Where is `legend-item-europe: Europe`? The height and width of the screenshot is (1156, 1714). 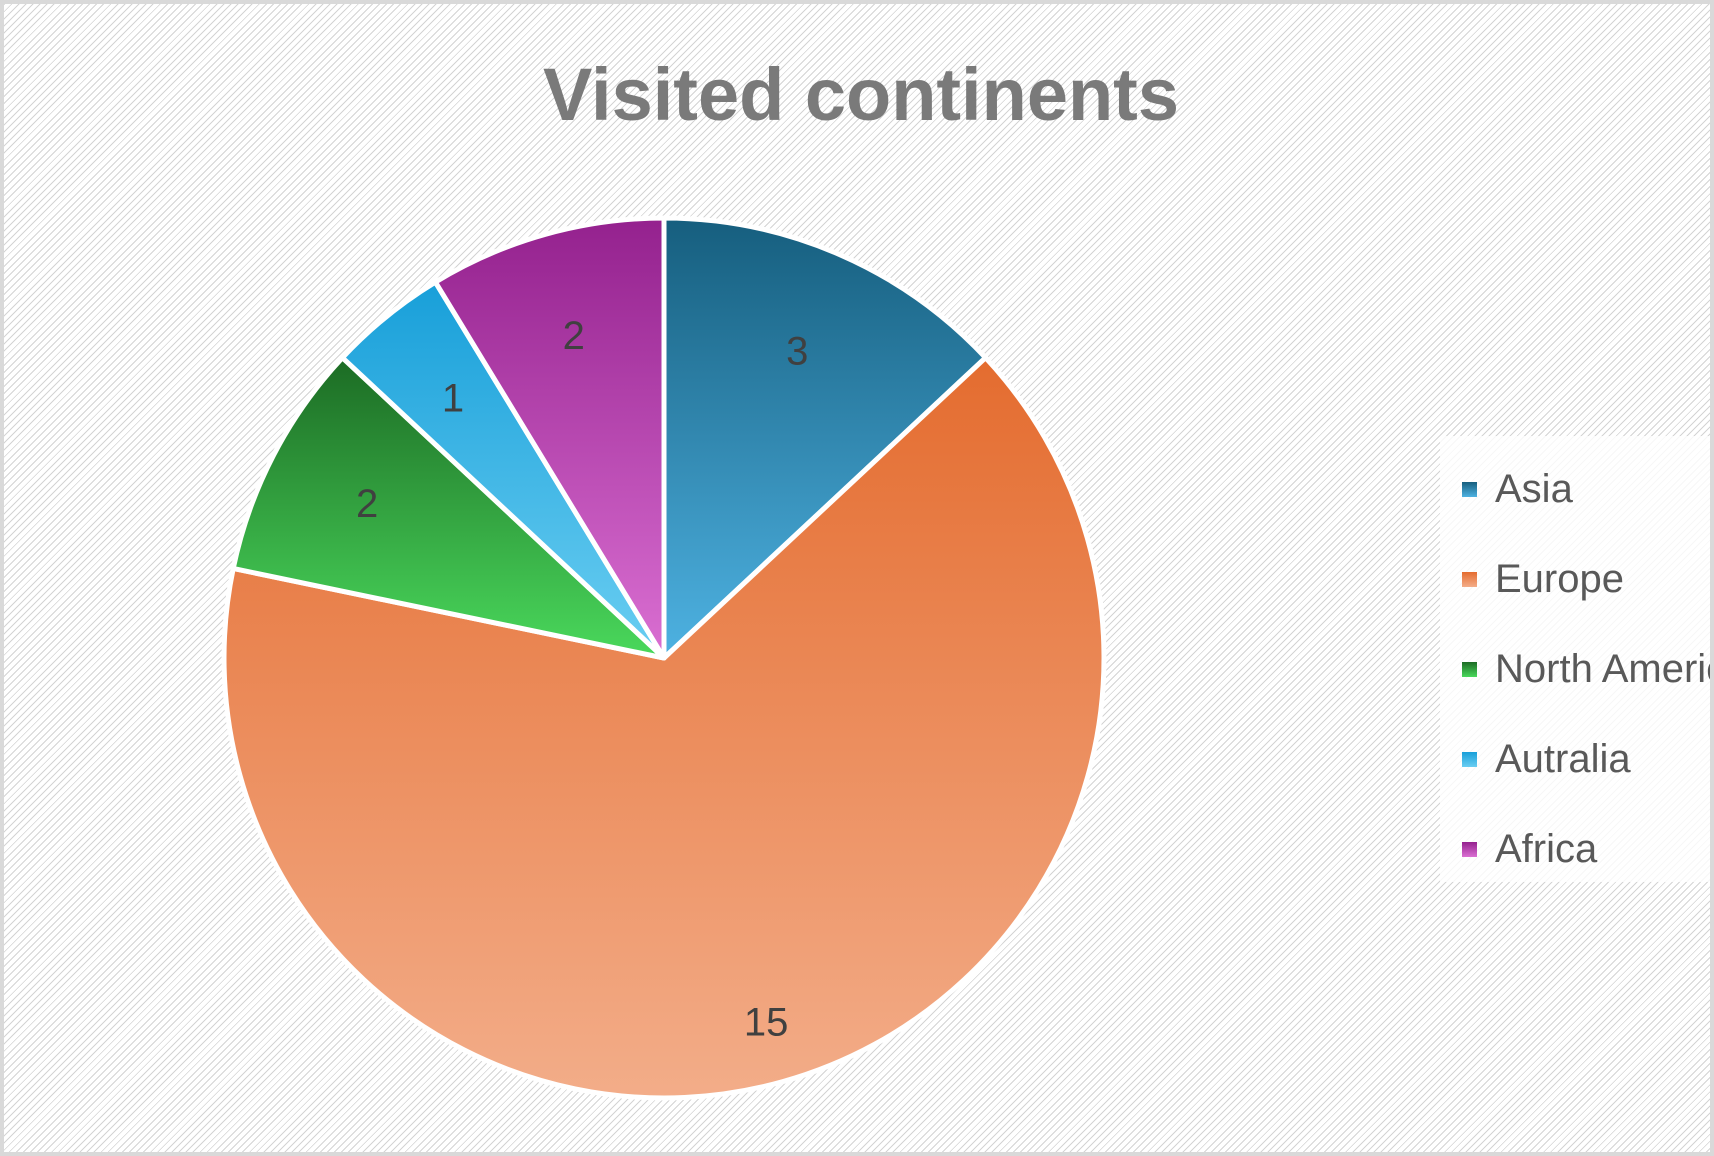 legend-item-europe: Europe is located at coordinates (1543, 579).